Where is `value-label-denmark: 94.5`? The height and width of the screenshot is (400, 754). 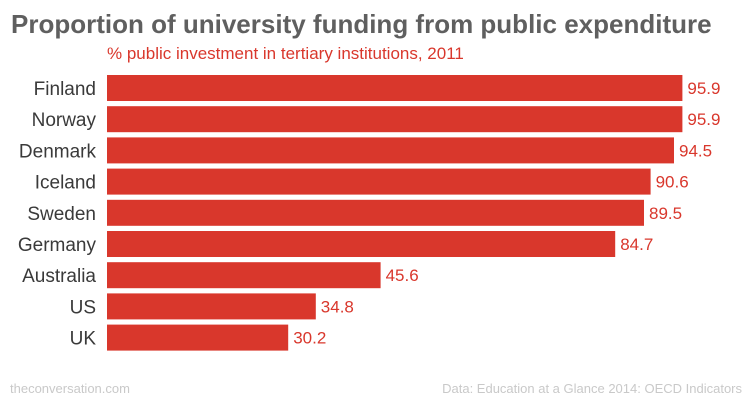
value-label-denmark: 94.5 is located at coordinates (695, 150).